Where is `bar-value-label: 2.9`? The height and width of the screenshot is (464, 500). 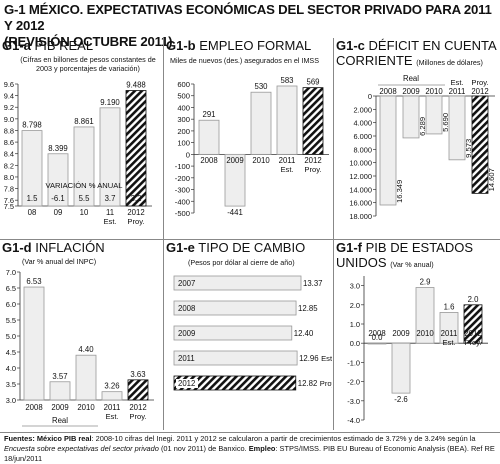 bar-value-label: 2.9 is located at coordinates (425, 282).